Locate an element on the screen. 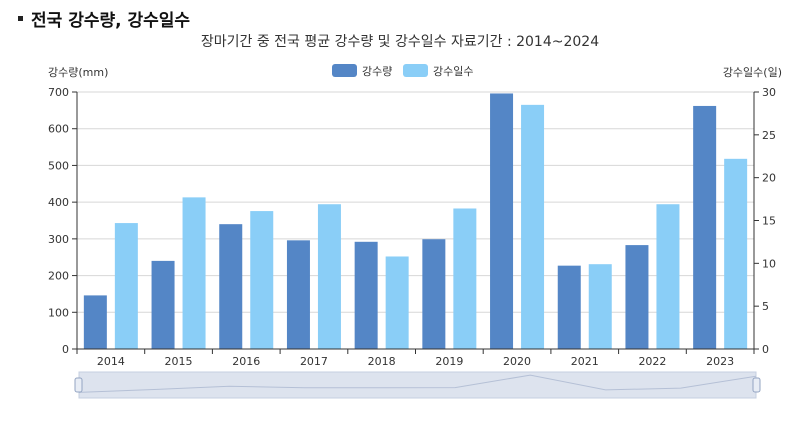 The height and width of the screenshot is (425, 800). x-tick-label: 2020 is located at coordinates (517, 361).